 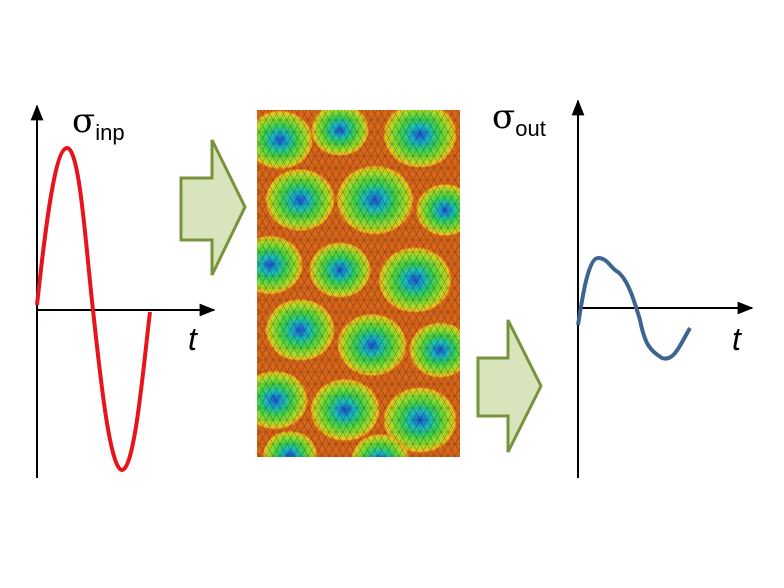 I want to click on y-label: σinp, so click(x=98, y=123).